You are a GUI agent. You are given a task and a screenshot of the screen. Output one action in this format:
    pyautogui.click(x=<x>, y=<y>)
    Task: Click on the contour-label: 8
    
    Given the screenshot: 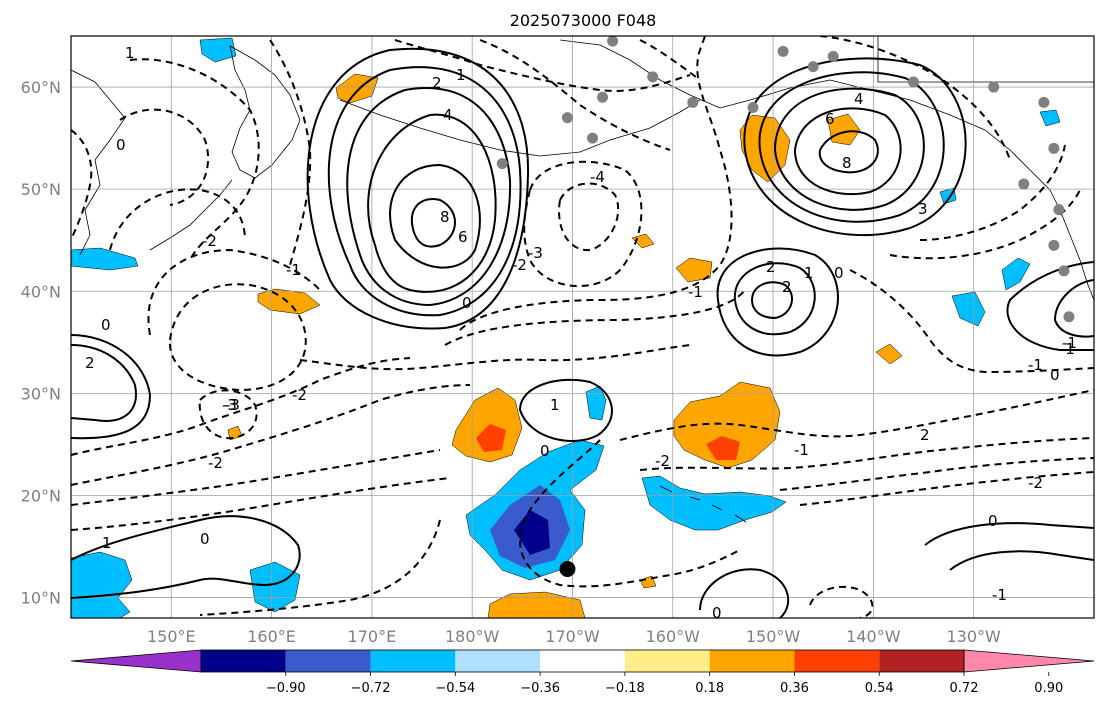 What is the action you would take?
    pyautogui.click(x=445, y=217)
    